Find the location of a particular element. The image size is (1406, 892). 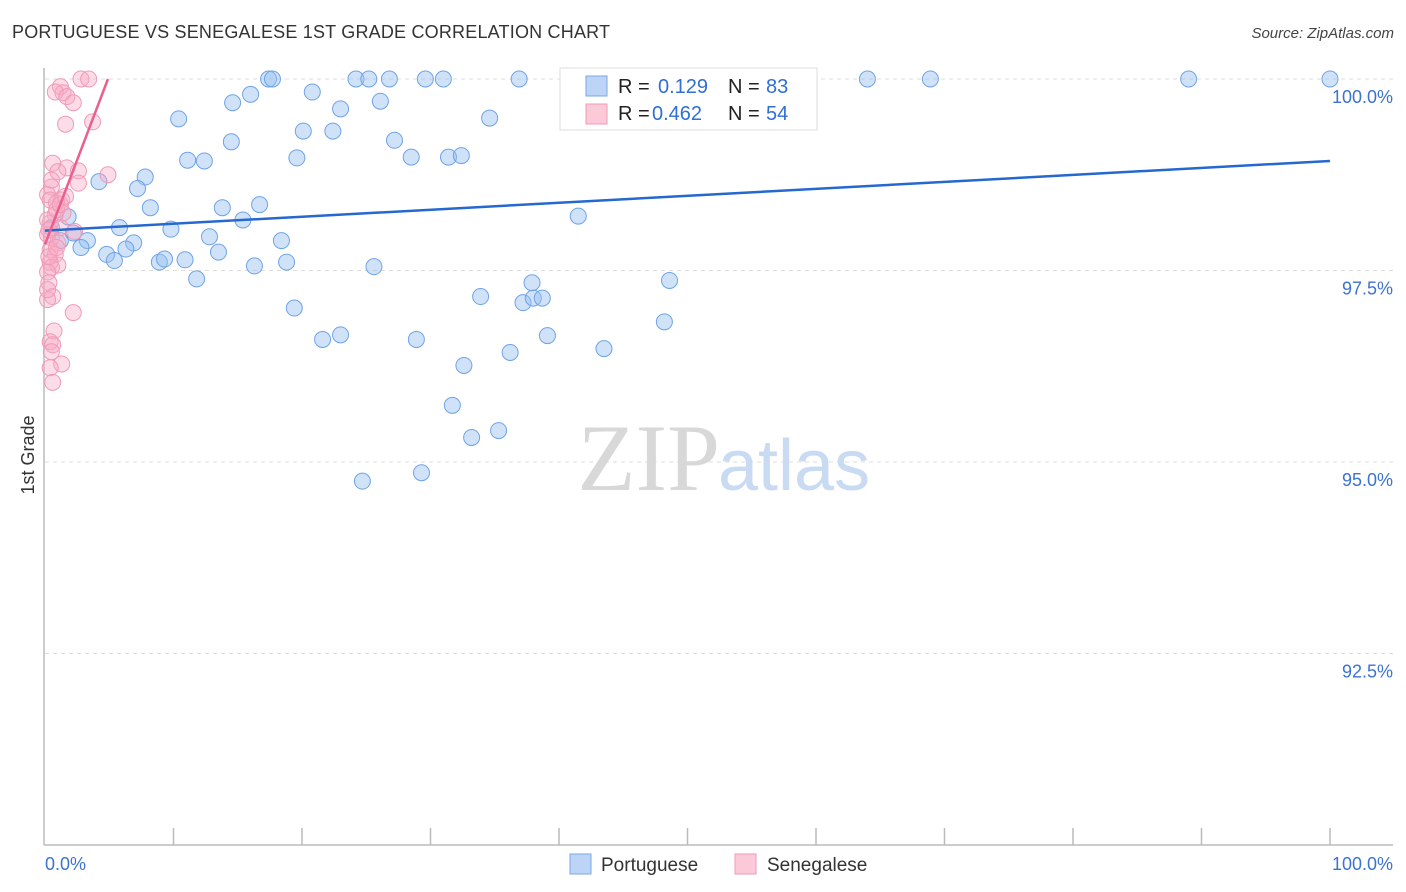

y-tick-label: 92.5% is located at coordinates (1367, 672).